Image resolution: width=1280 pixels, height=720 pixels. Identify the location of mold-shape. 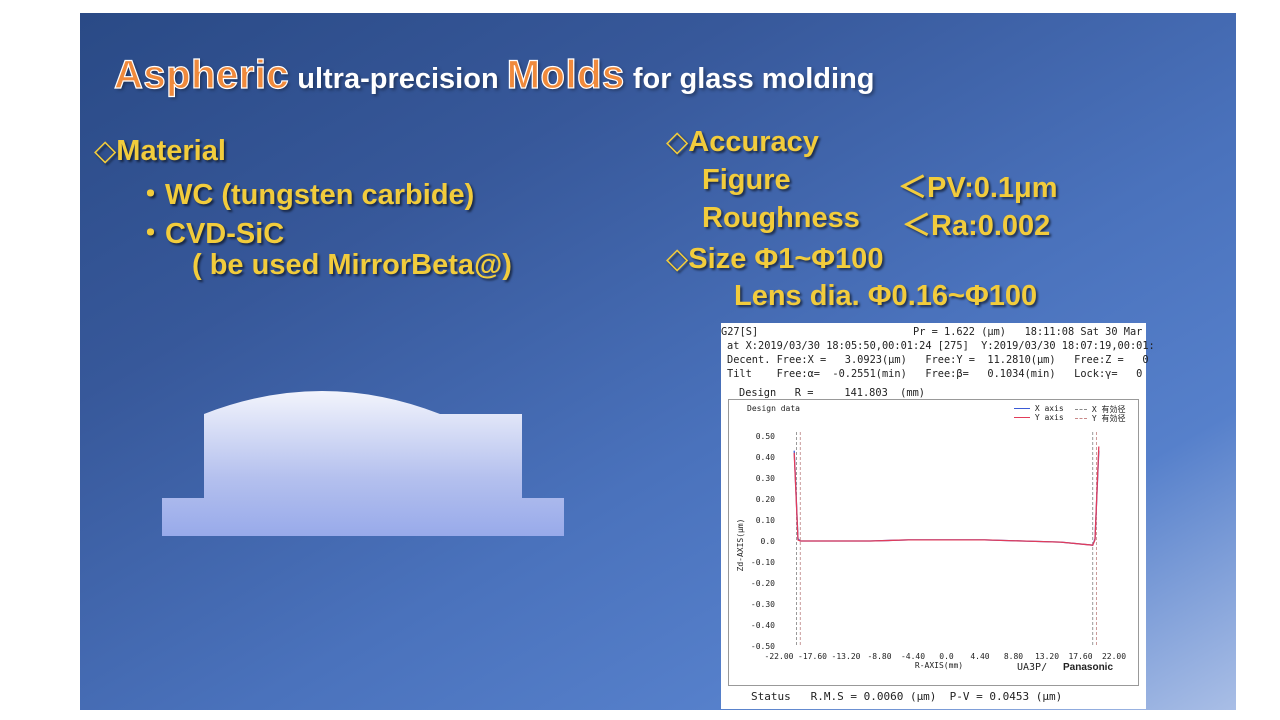
(363, 463).